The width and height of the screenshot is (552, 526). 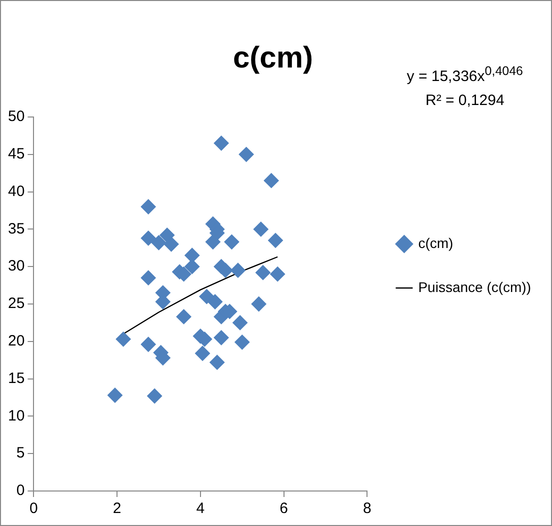 What do you see at coordinates (34, 509) in the screenshot?
I see `x-tick-label: 0` at bounding box center [34, 509].